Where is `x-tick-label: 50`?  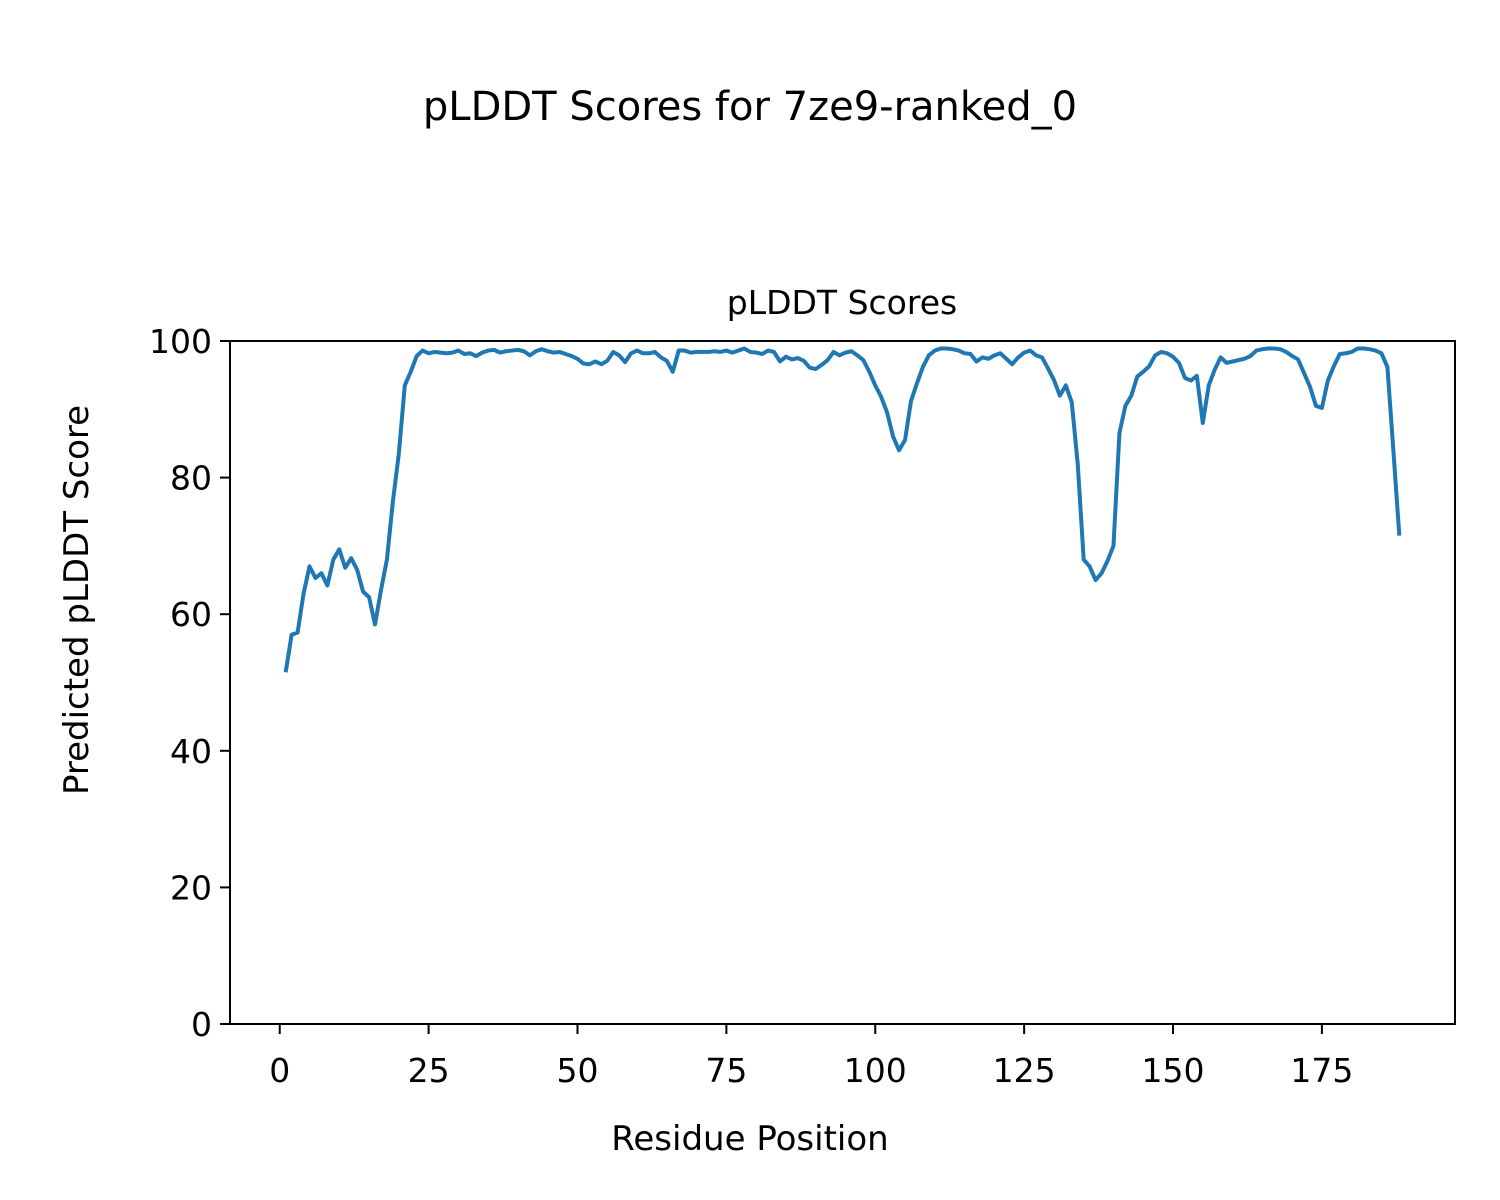
x-tick-label: 50 is located at coordinates (577, 1070).